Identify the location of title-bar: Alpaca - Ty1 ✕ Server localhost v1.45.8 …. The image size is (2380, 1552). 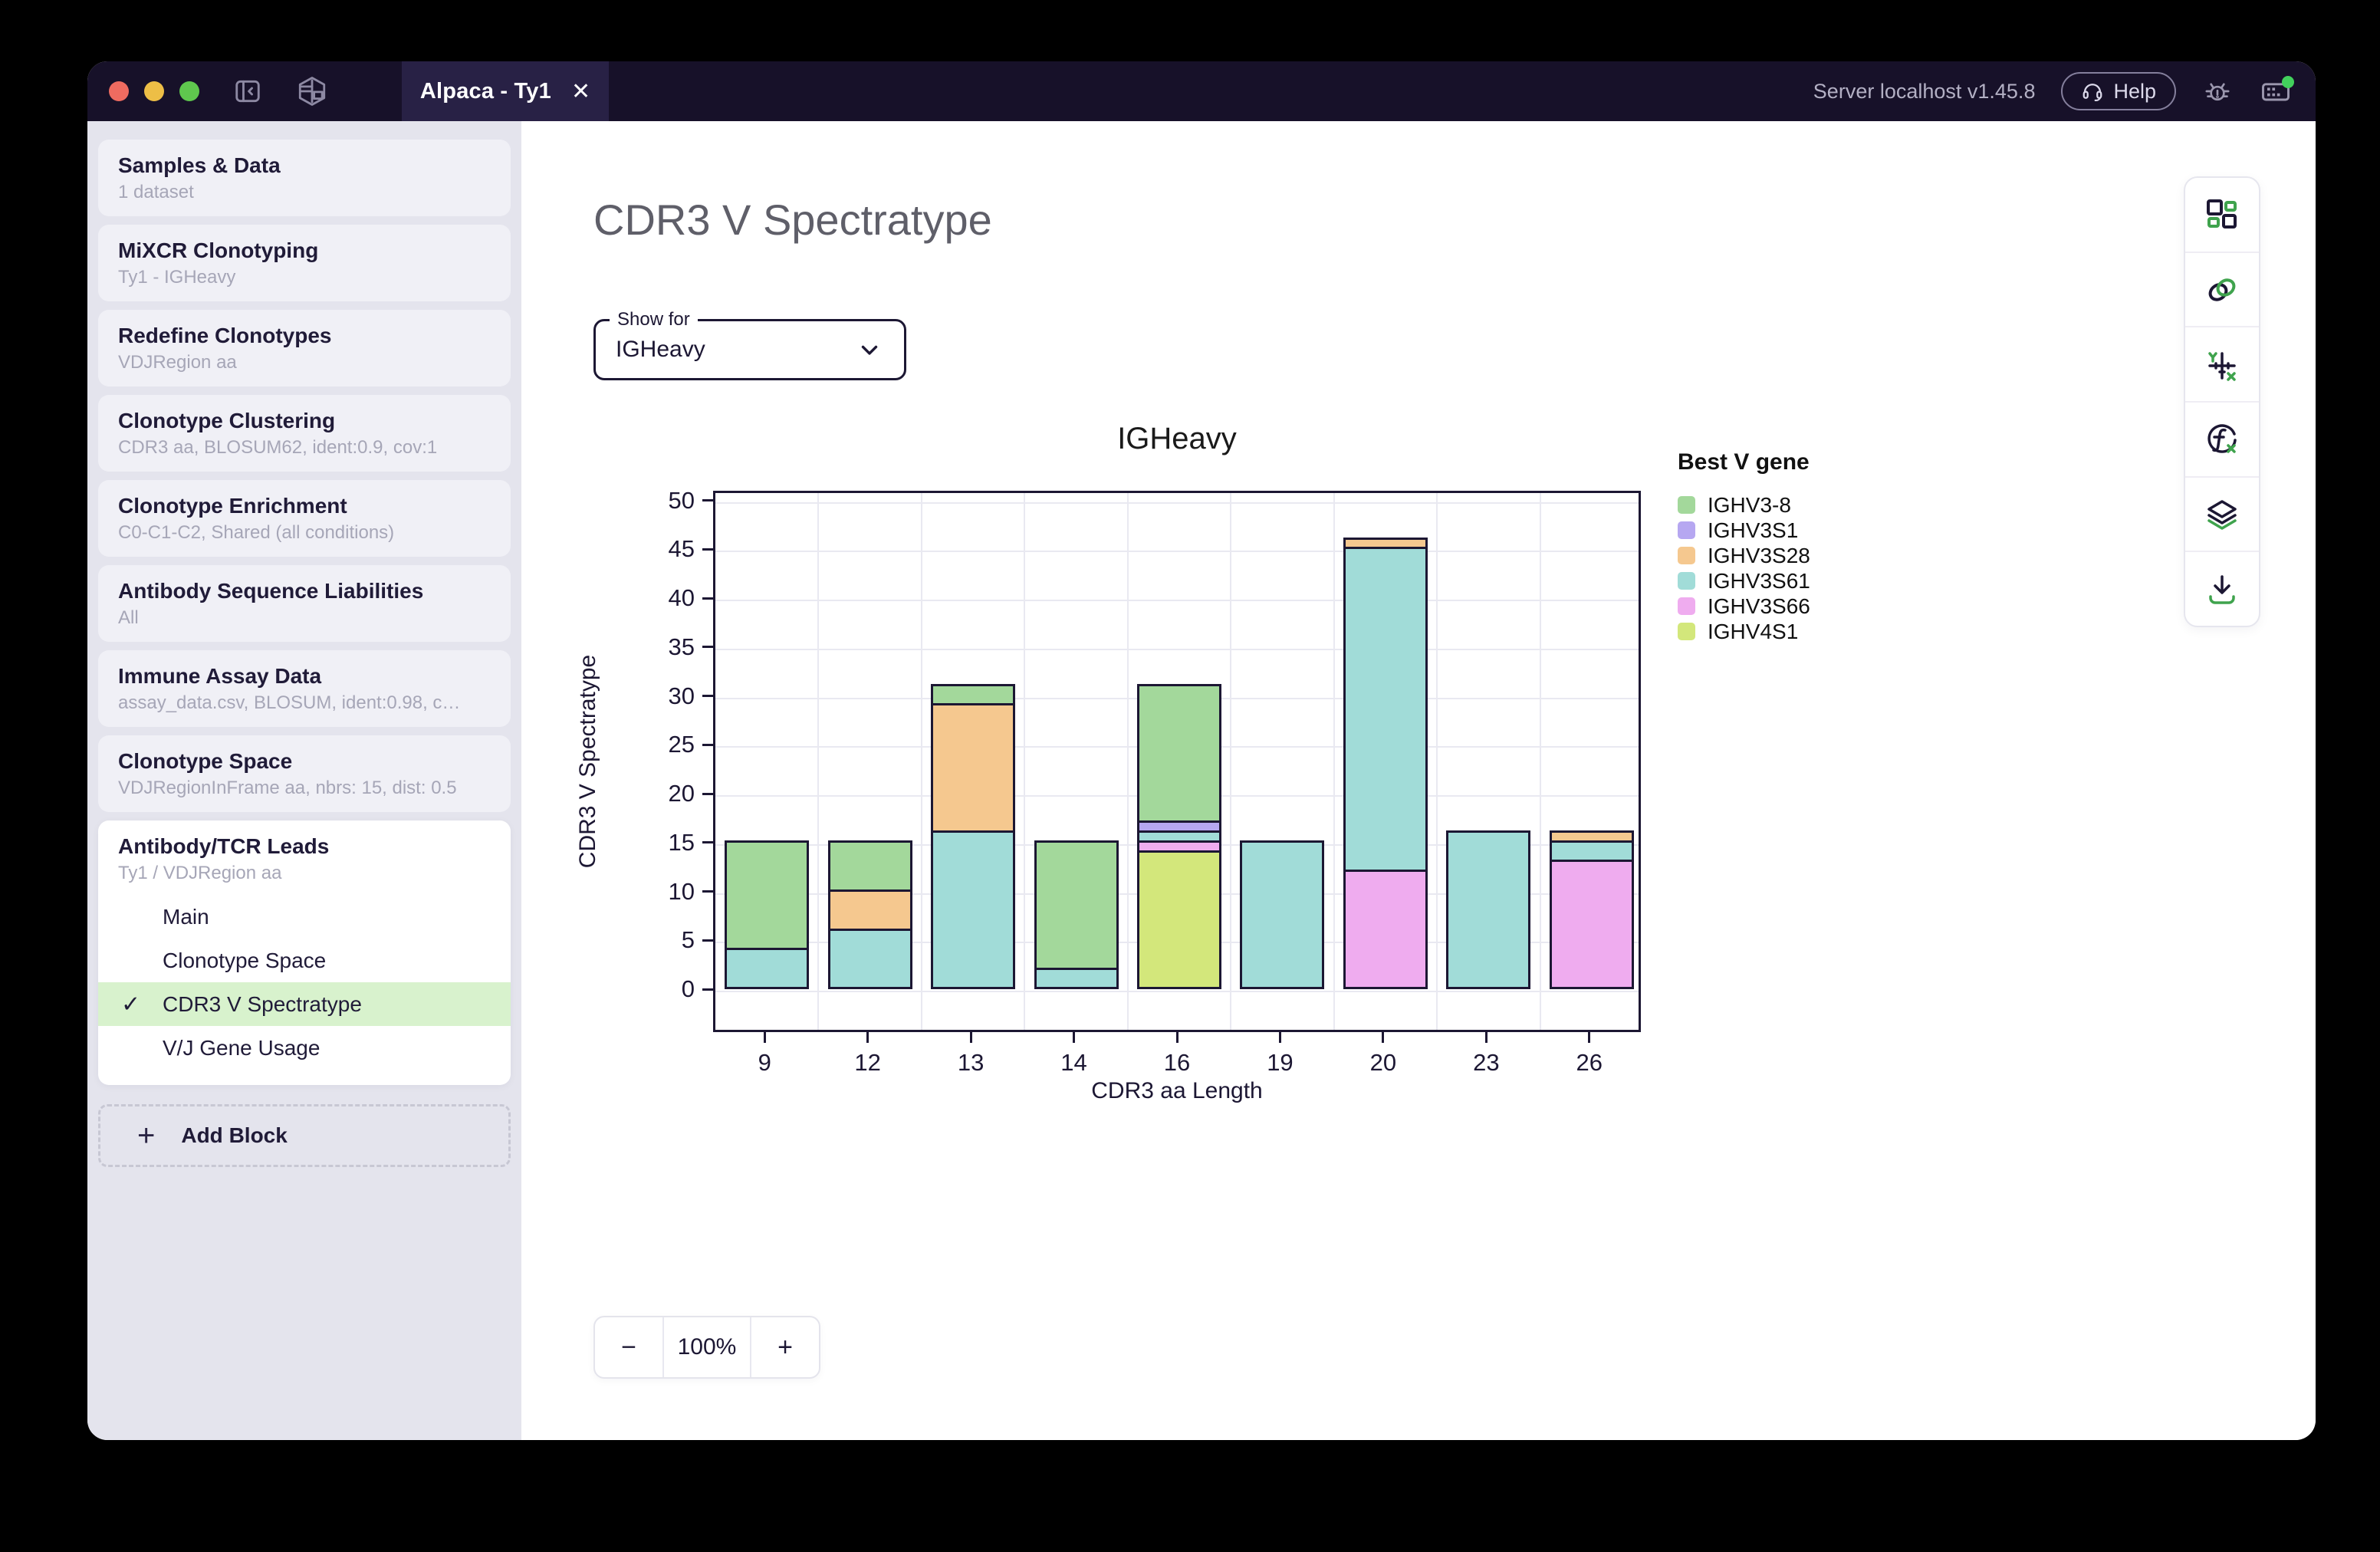
(1202, 91).